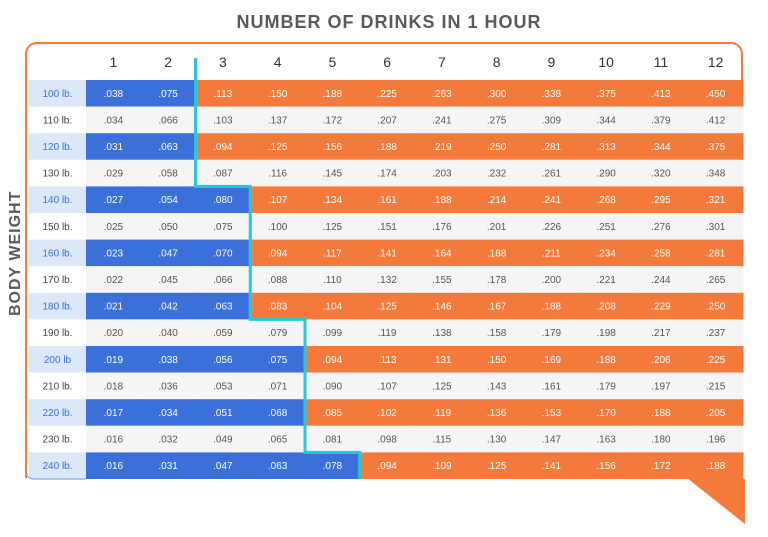 This screenshot has height=537, width=768. Describe the element at coordinates (442, 253) in the screenshot. I see `bac-value: .164` at that location.